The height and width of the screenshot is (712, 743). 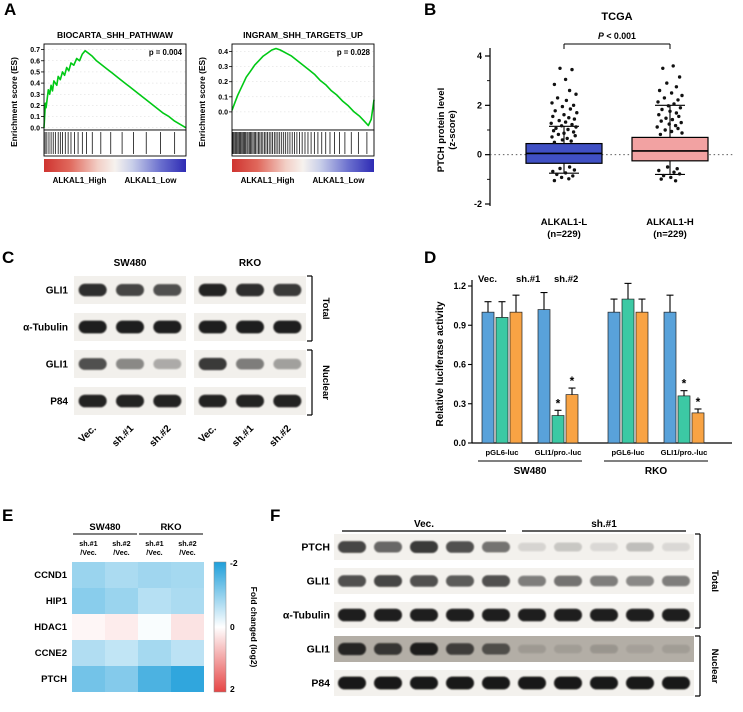 What do you see at coordinates (14, 102) in the screenshot?
I see `gsea-ylabel: Enrichment score (ES)` at bounding box center [14, 102].